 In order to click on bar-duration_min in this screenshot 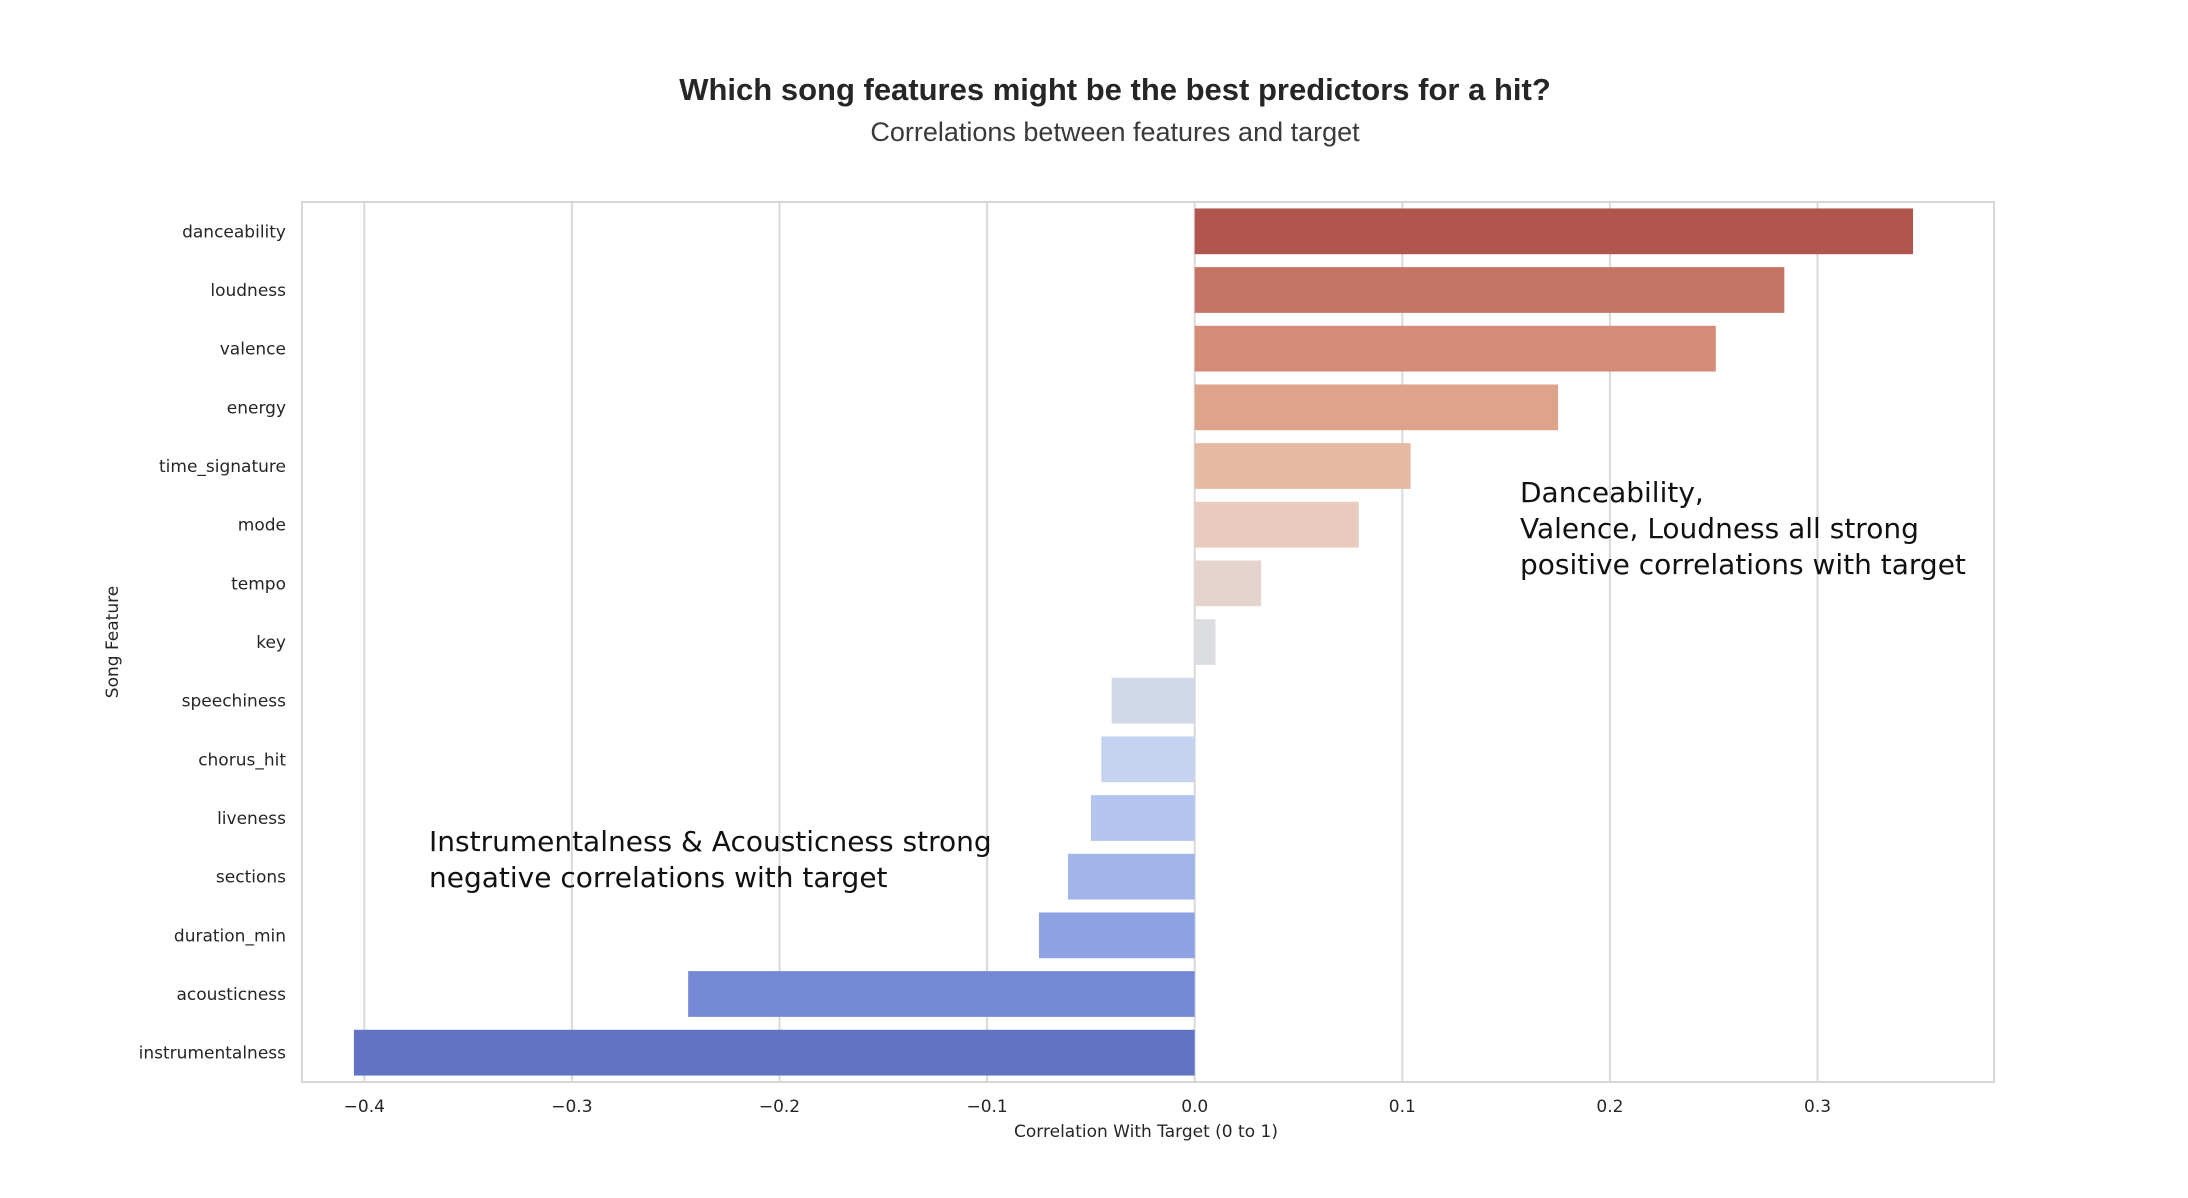, I will do `click(1117, 935)`.